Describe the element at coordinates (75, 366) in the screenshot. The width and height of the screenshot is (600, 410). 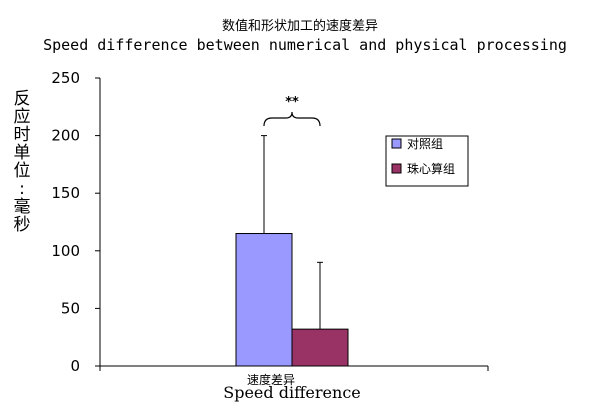
I see `y-tick-label: 0` at that location.